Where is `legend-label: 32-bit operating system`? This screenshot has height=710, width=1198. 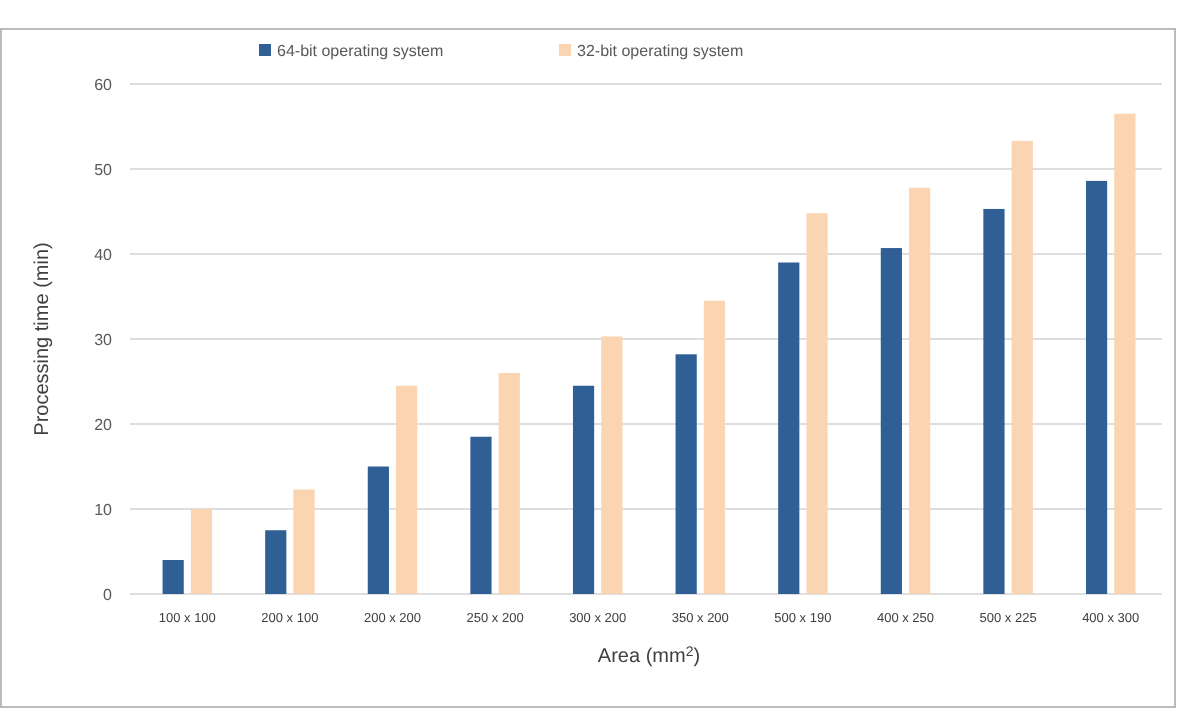
legend-label: 32-bit operating system is located at coordinates (660, 51).